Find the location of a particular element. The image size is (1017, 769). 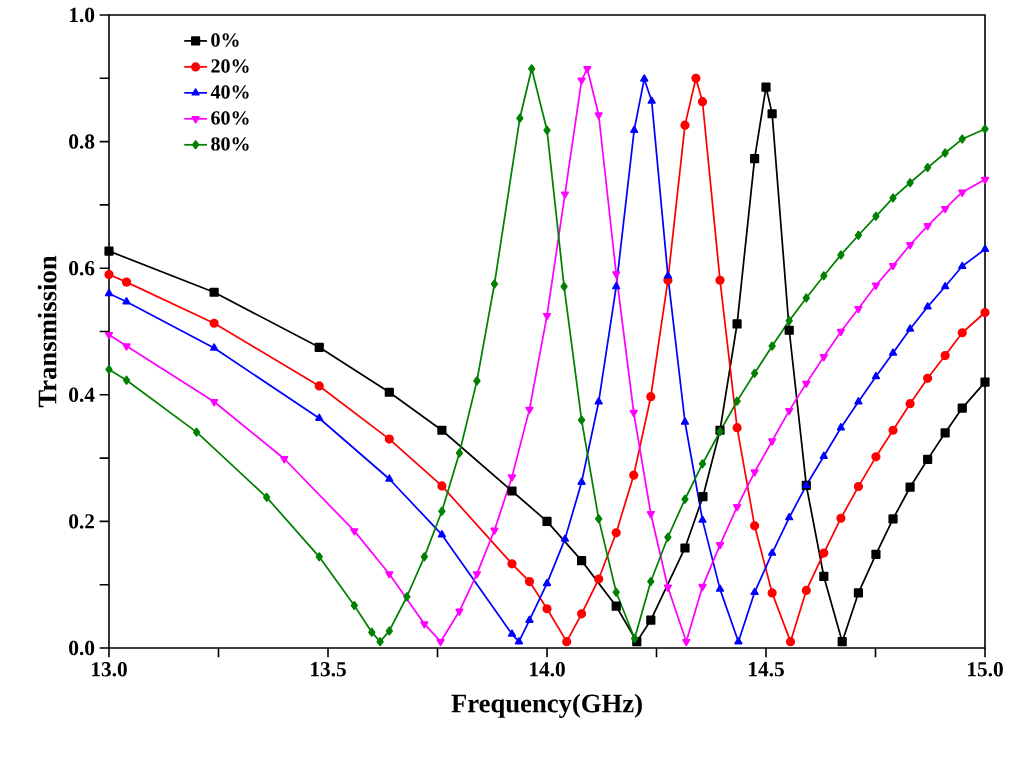

x-tick-label: 15.0 is located at coordinates (985, 669).